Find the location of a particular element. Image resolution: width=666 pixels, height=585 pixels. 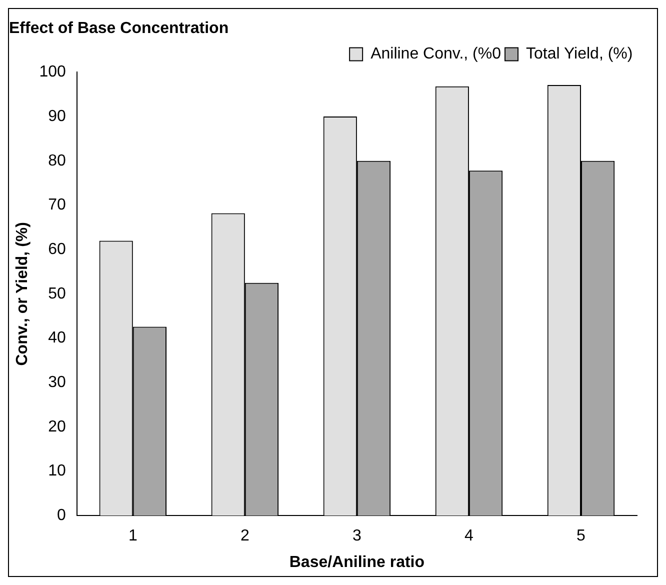

x-tick-label: 5 is located at coordinates (581, 536).